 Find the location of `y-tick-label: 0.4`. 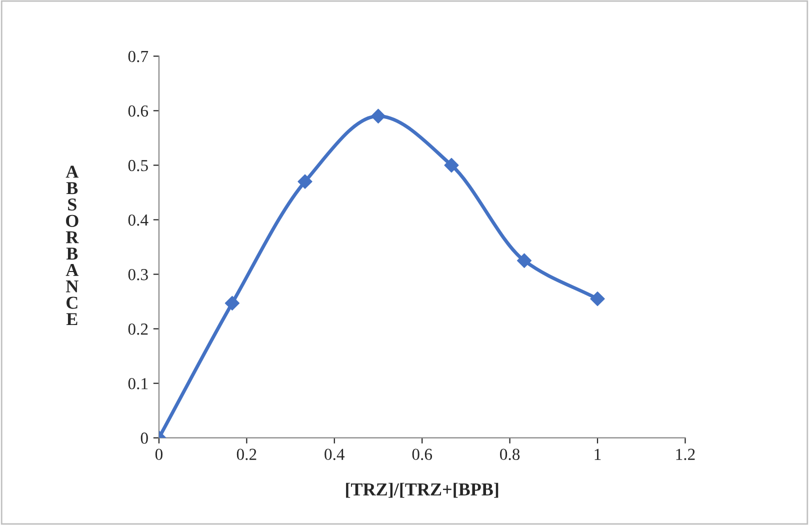

y-tick-label: 0.4 is located at coordinates (138, 220).